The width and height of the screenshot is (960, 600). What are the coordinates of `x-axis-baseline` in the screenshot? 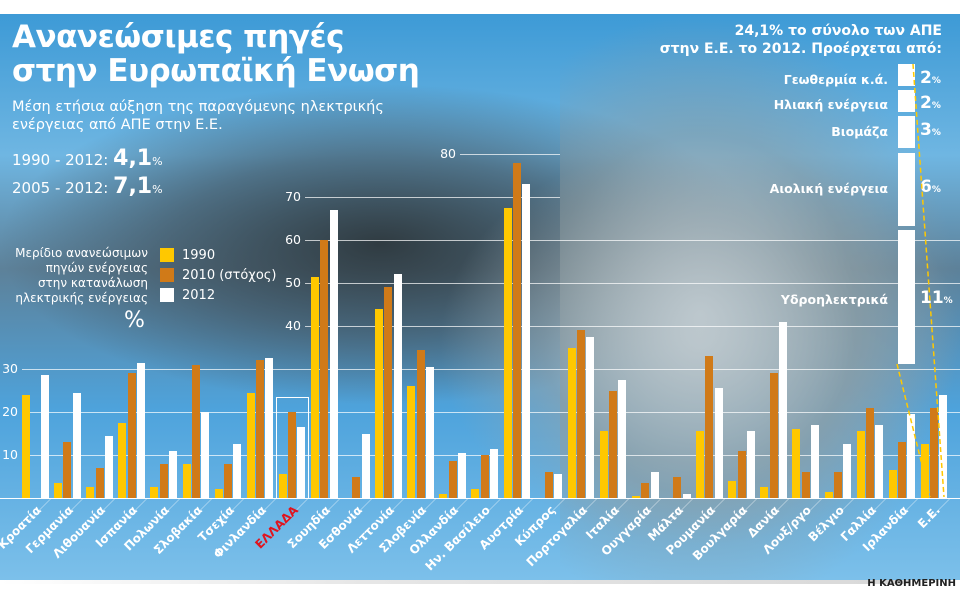 It's located at (480, 498).